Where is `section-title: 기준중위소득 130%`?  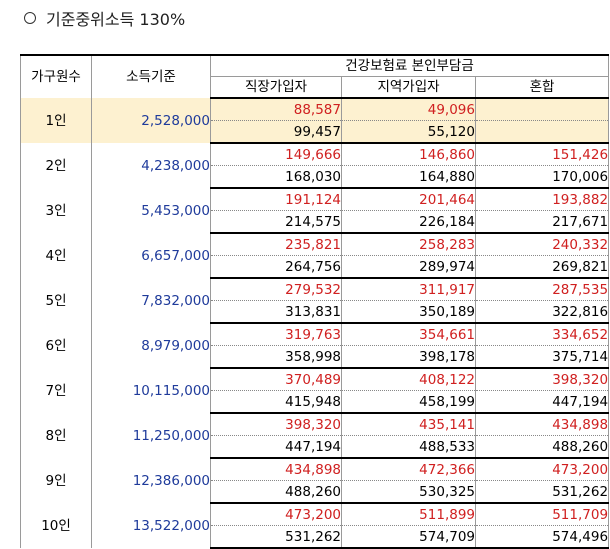 section-title: 기준중위소득 130% is located at coordinates (104, 18).